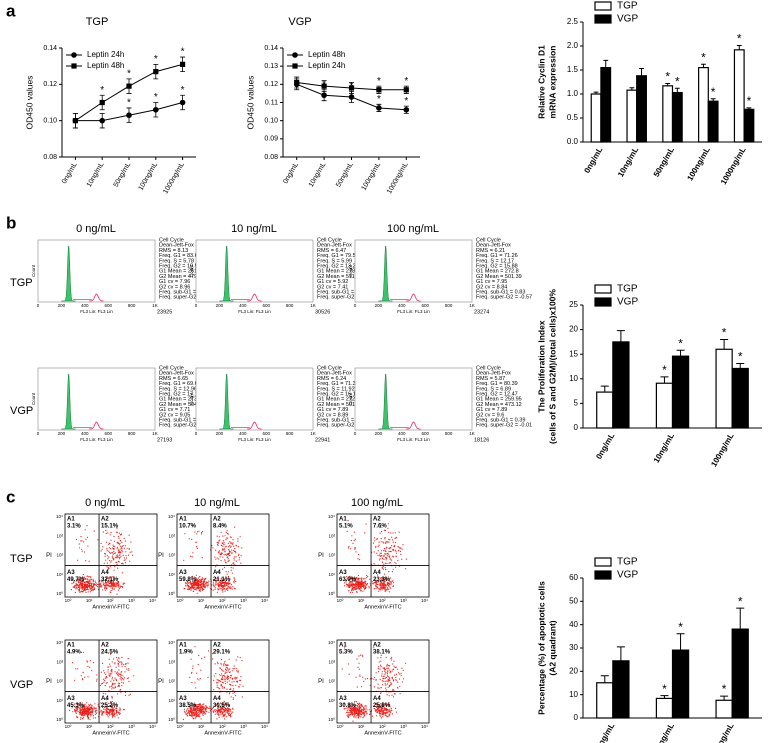 This screenshot has height=743, width=778. What do you see at coordinates (603, 6) in the screenshot?
I see `legend-swatch` at bounding box center [603, 6].